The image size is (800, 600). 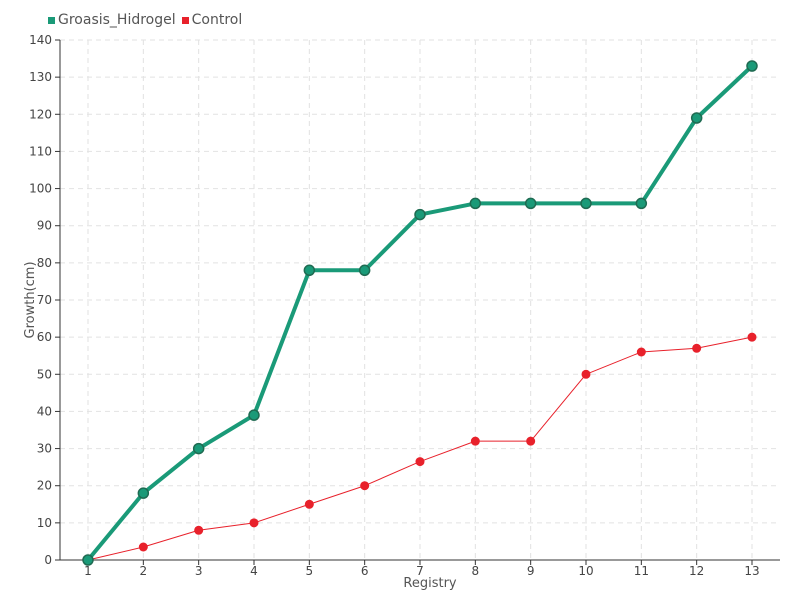 I want to click on x-tick-label: 8, so click(x=476, y=571).